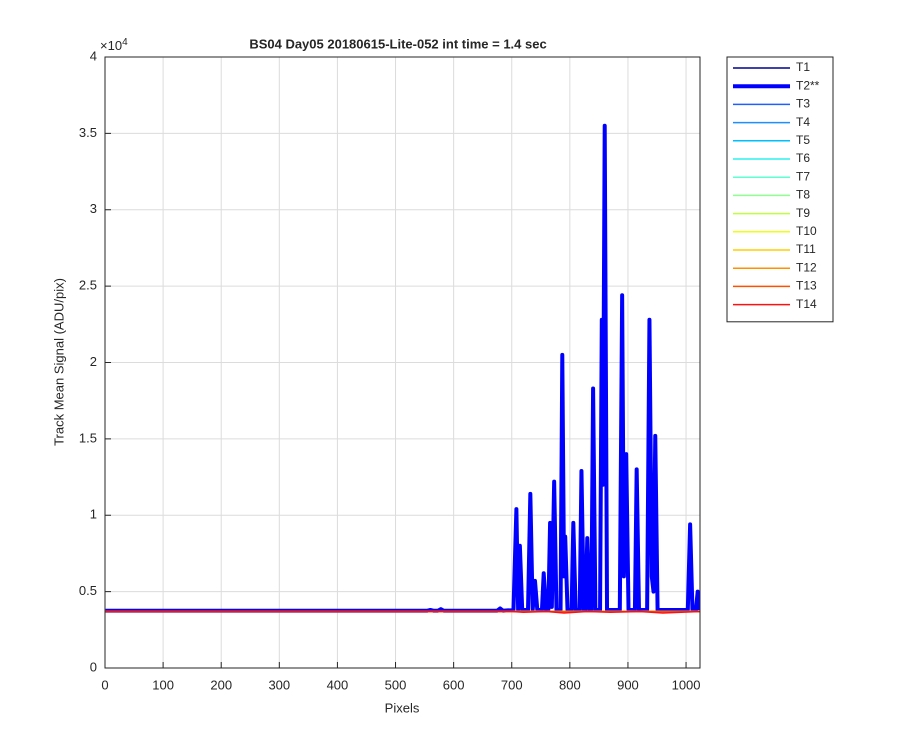  I want to click on x-tick-label: 1000, so click(686, 684).